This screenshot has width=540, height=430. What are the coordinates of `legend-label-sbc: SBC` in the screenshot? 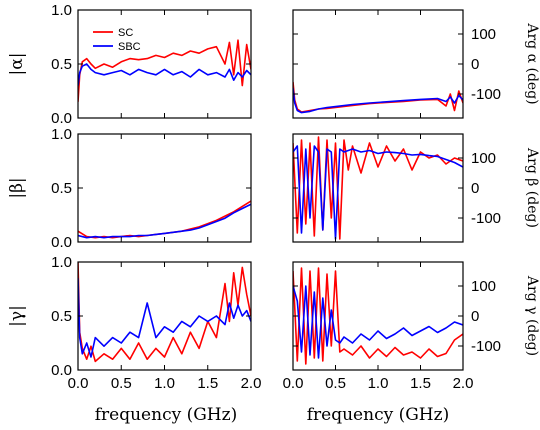 It's located at (129, 47).